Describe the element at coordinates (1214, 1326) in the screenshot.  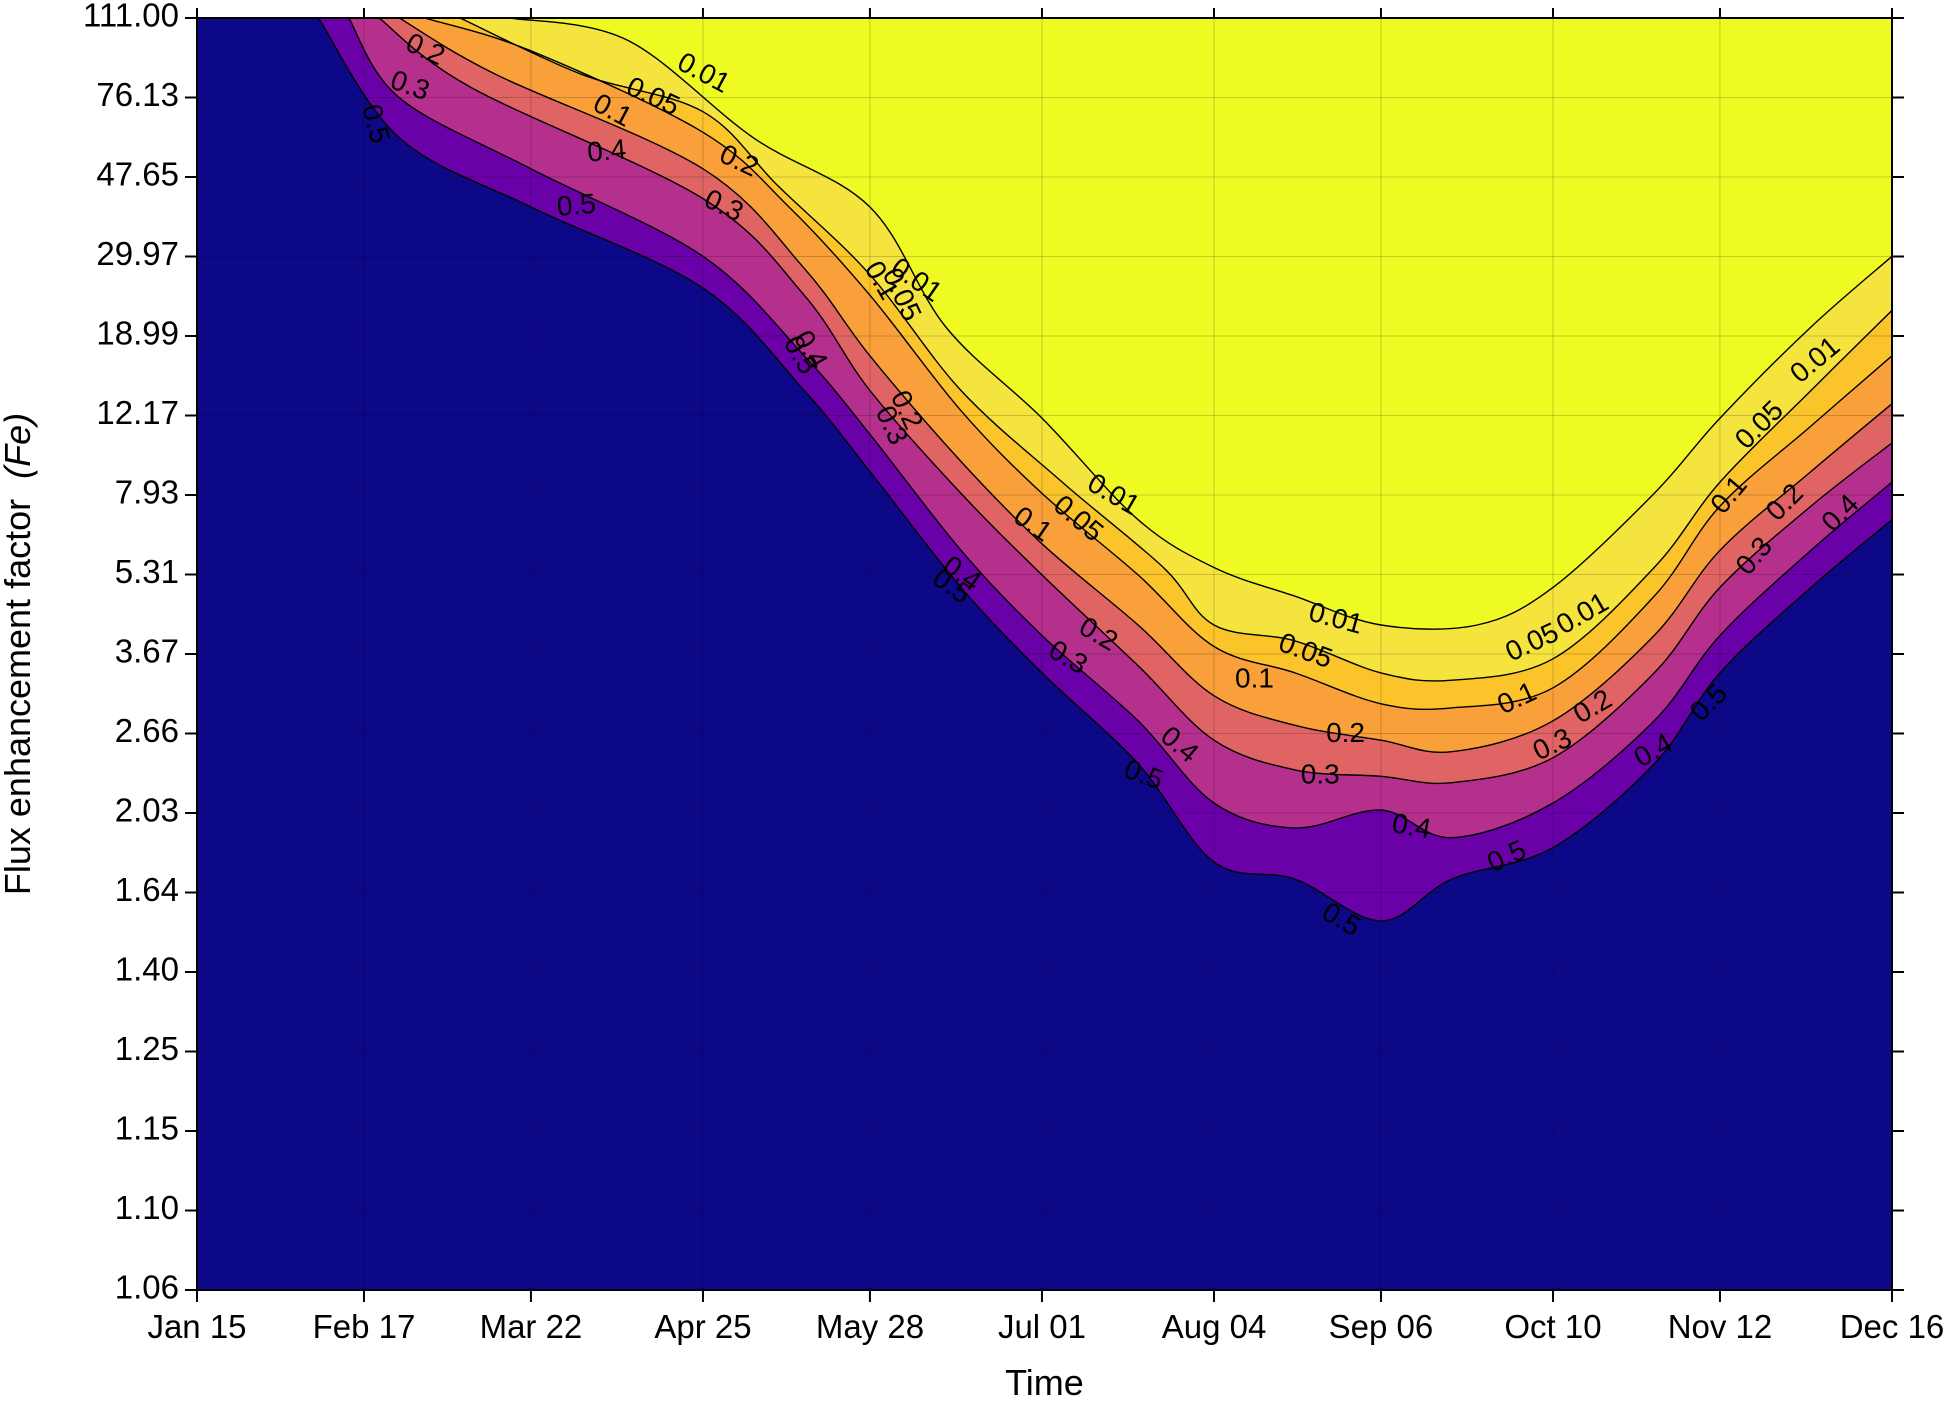
I see `x-tick-label: Aug 04` at that location.